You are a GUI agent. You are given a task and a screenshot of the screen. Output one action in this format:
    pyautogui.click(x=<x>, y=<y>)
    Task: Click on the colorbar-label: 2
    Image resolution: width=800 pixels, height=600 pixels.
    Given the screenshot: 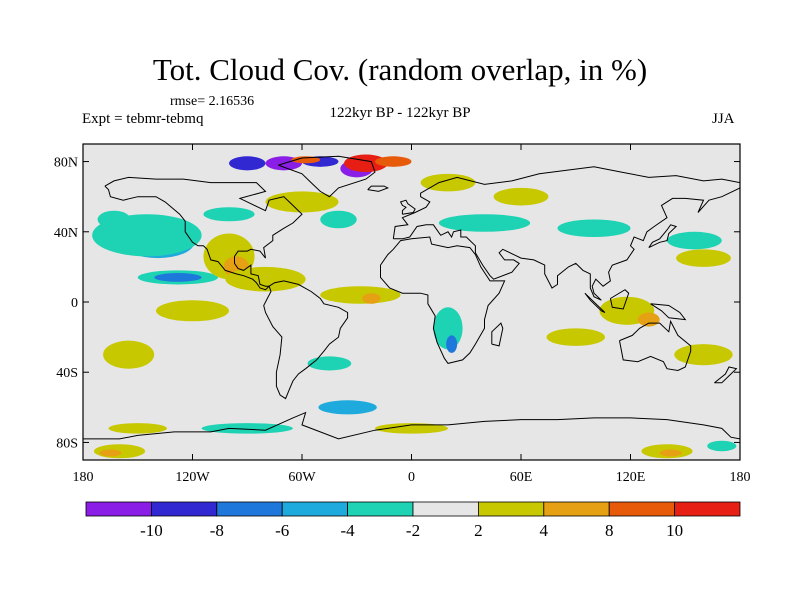 What is the action you would take?
    pyautogui.click(x=478, y=530)
    